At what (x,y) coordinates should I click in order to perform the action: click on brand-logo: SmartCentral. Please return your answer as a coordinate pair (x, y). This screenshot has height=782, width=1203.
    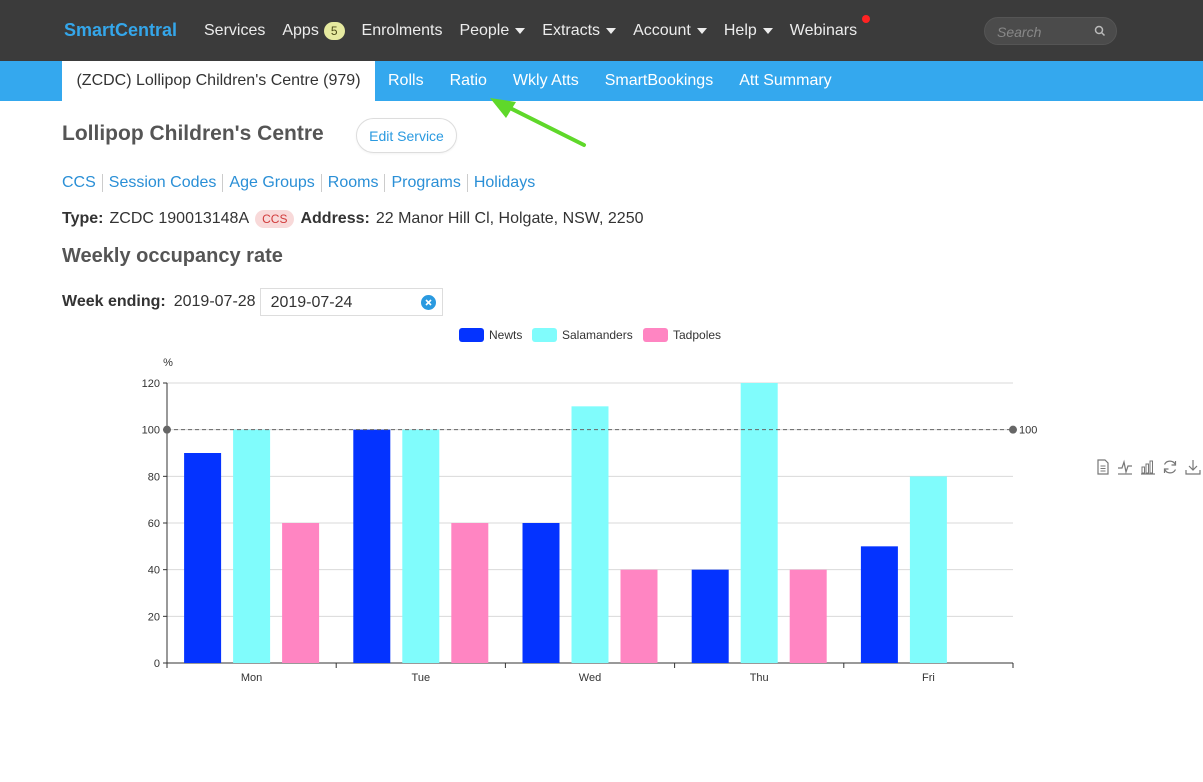
    Looking at the image, I should click on (121, 30).